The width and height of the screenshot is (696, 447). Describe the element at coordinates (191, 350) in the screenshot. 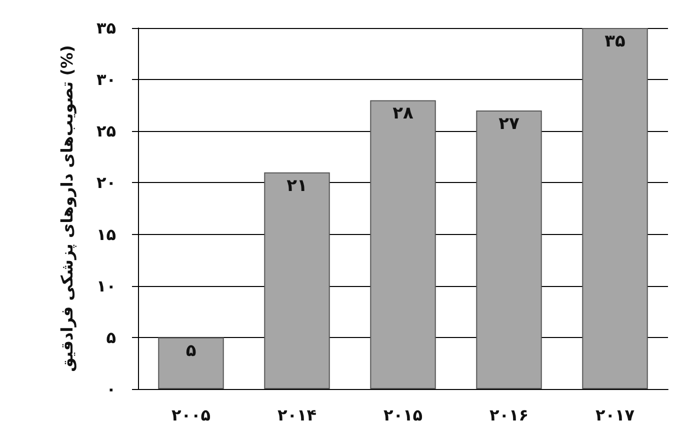

I see `data-label: ۵` at that location.